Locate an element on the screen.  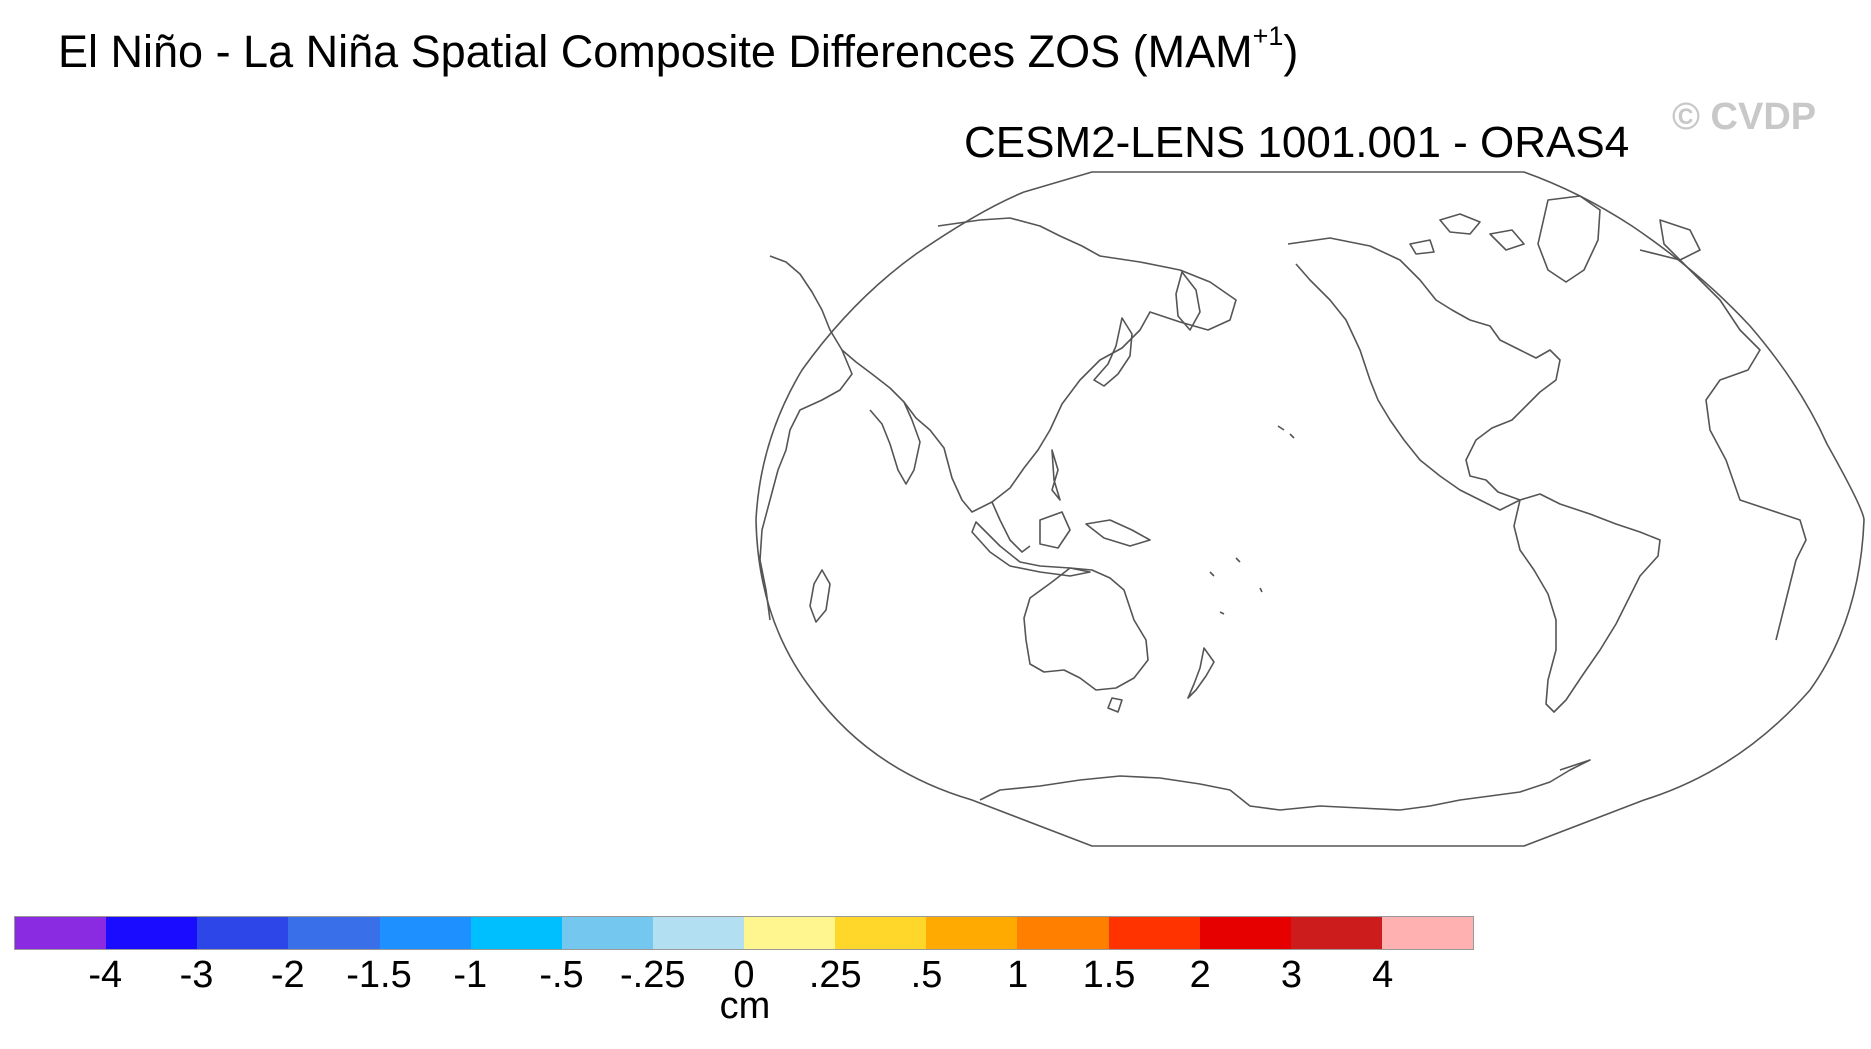
sumatra-java is located at coordinates (1031, 549).